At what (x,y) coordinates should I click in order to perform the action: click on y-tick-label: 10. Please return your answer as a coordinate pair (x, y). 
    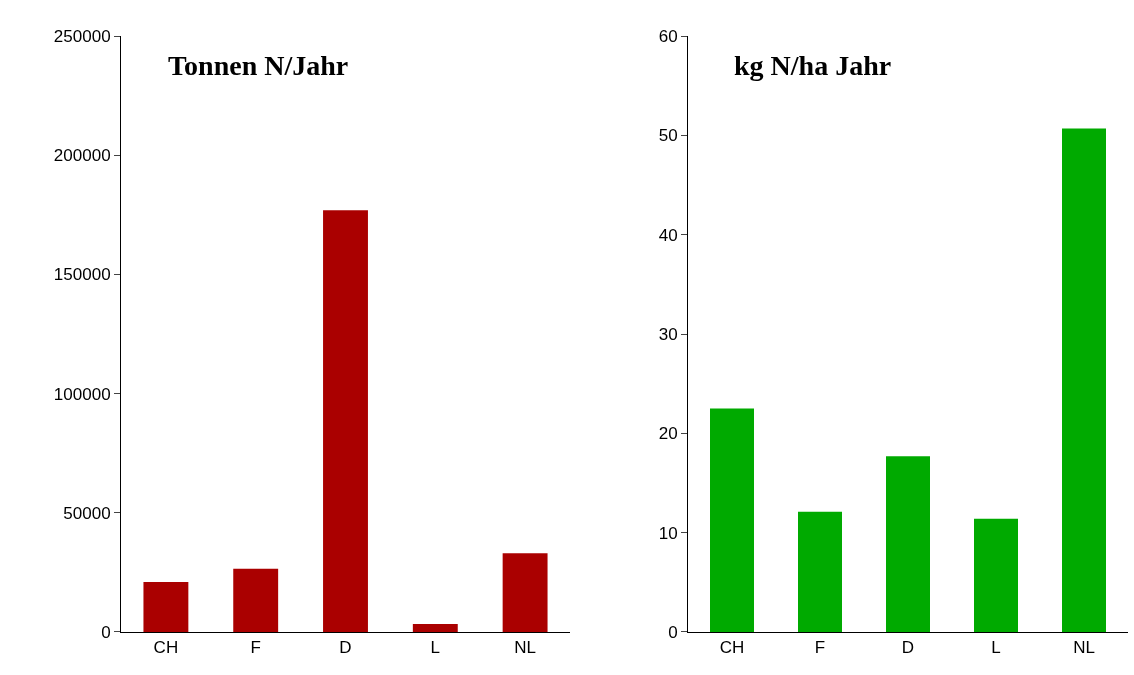
    Looking at the image, I should click on (668, 533).